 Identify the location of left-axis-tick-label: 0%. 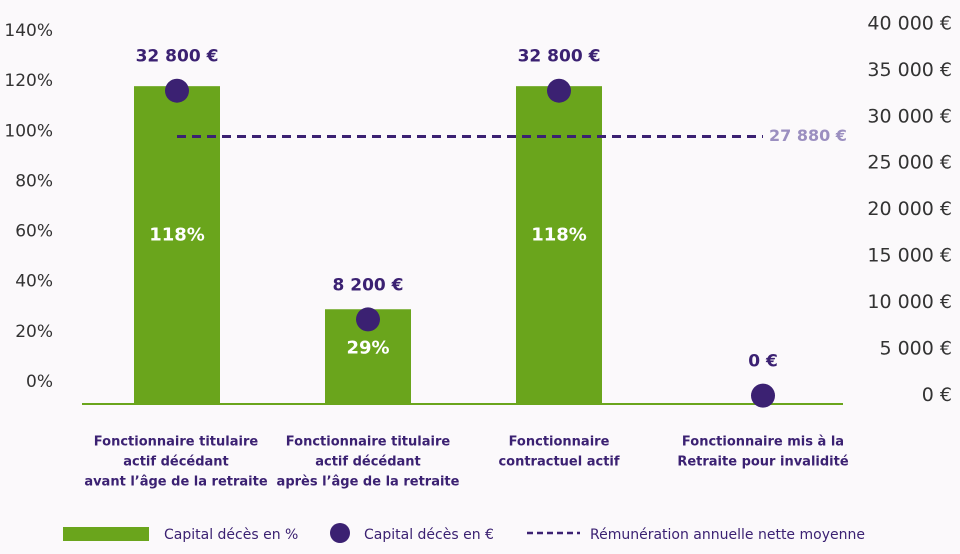
(39, 382).